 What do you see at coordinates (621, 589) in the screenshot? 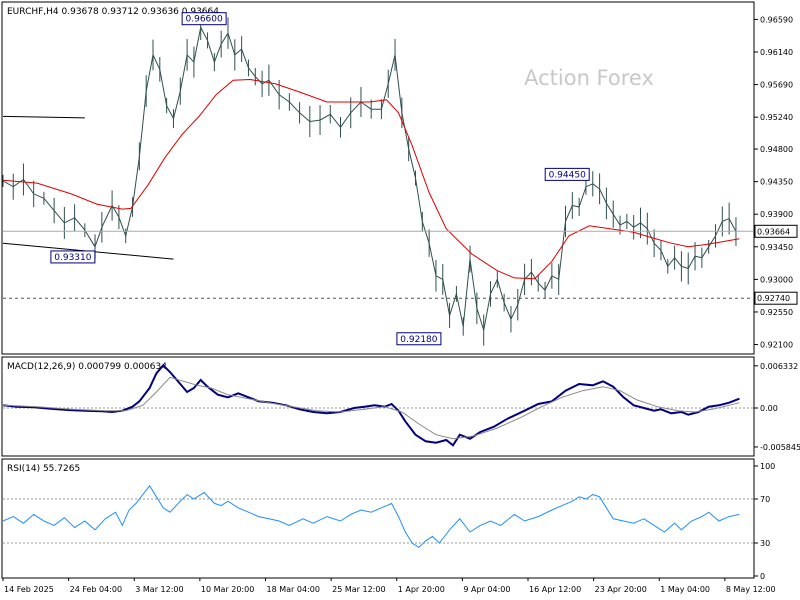
I see `x-tick-label: 23 Apr 20:00` at bounding box center [621, 589].